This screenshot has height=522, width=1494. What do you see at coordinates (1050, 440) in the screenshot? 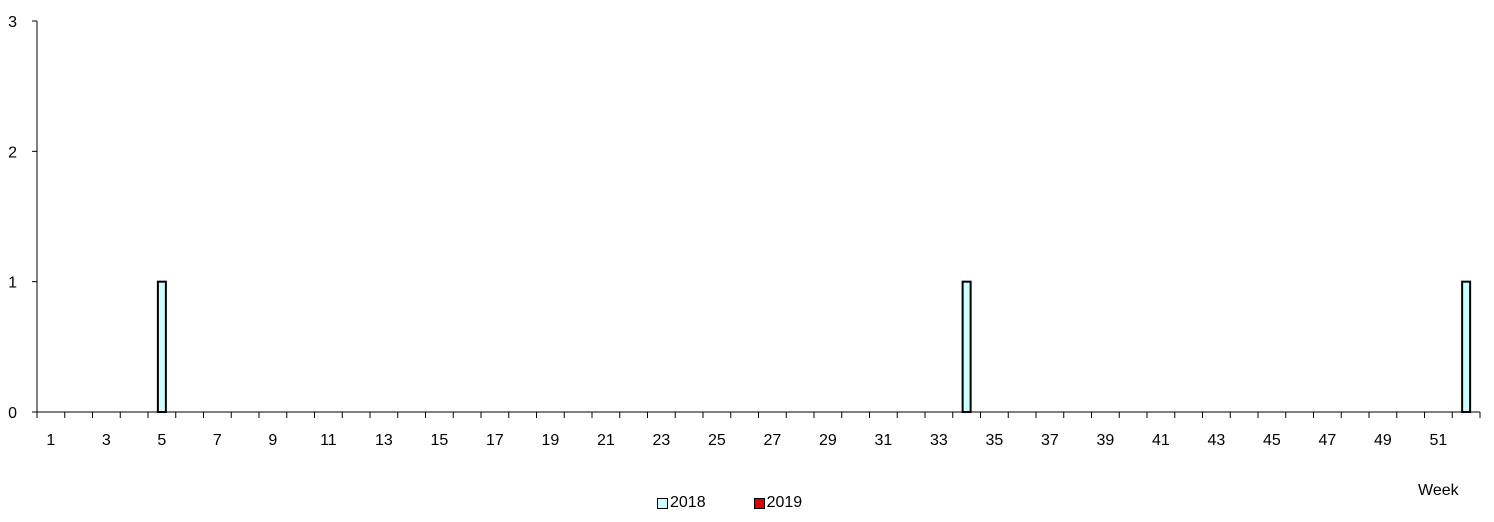
I see `x-tick-label-37: 37` at bounding box center [1050, 440].